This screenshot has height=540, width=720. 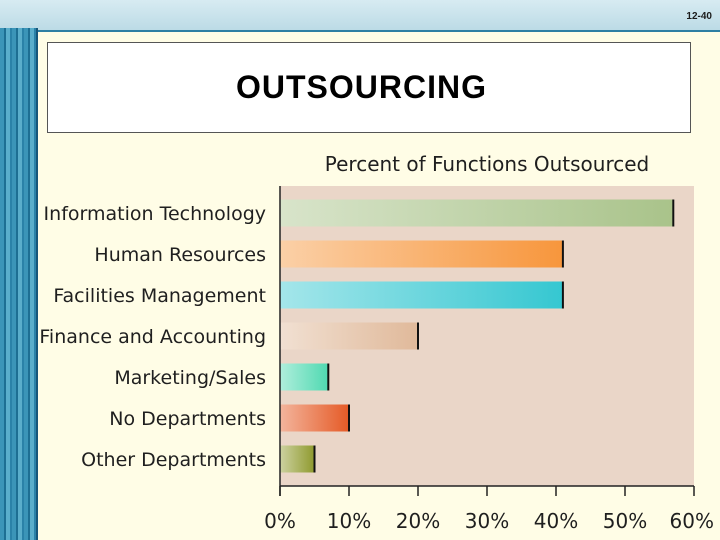 What do you see at coordinates (280, 521) in the screenshot?
I see `x-tick-label: 0%` at bounding box center [280, 521].